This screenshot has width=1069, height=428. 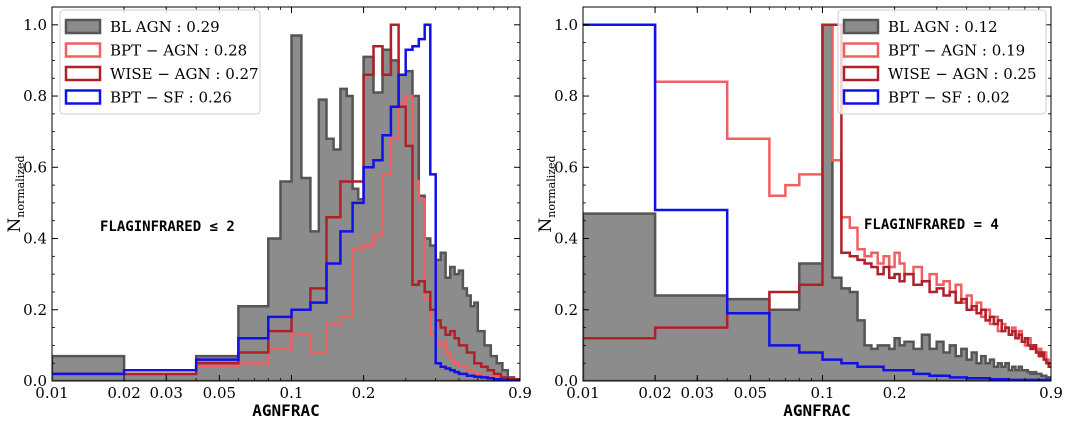 I want to click on legend-label-bl: BL AGN : 0.12, so click(x=943, y=27).